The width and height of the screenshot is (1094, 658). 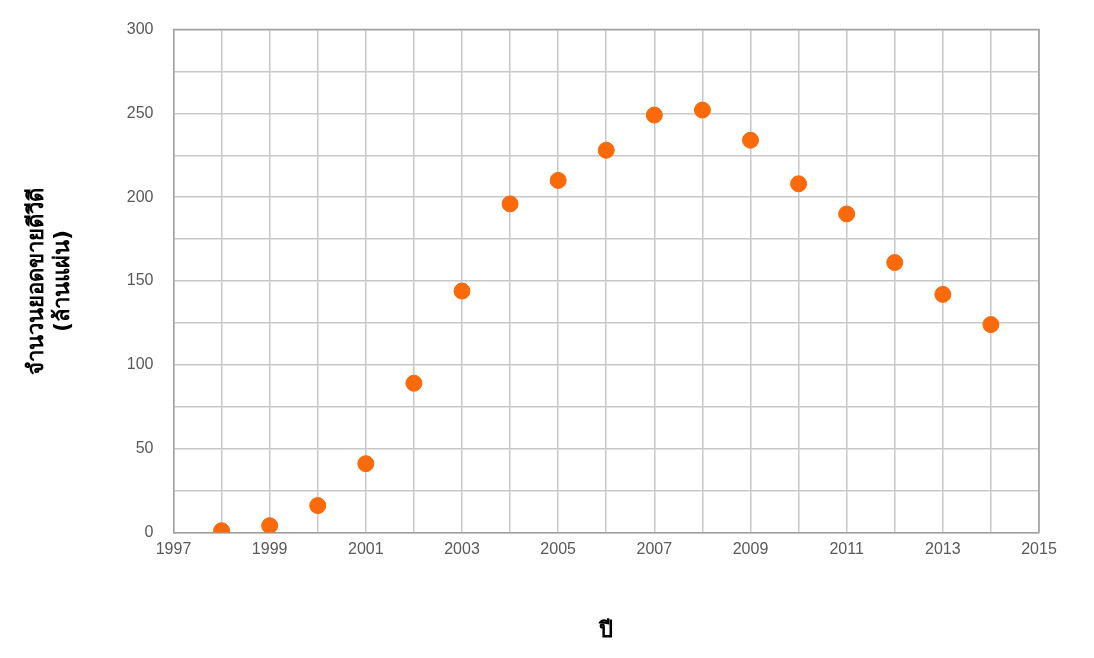 I want to click on y-tick-label: 250, so click(x=140, y=112).